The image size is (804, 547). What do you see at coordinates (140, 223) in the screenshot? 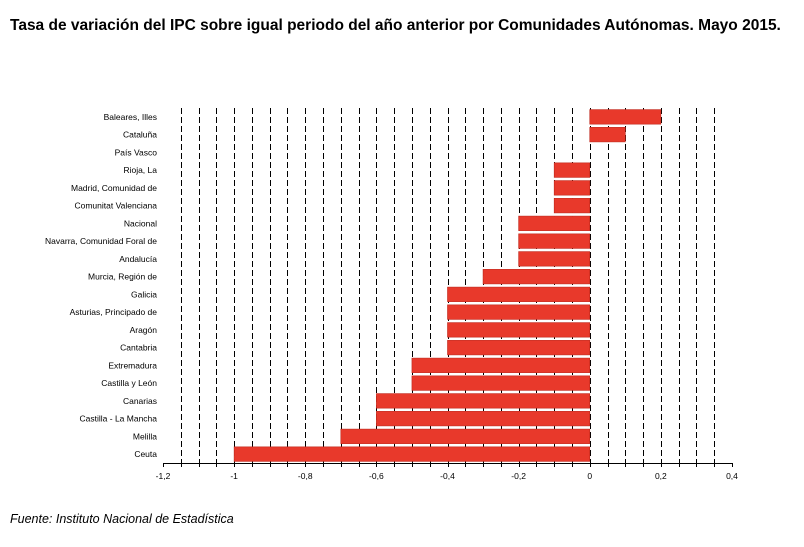
I see `category-label: Nacional` at bounding box center [140, 223].